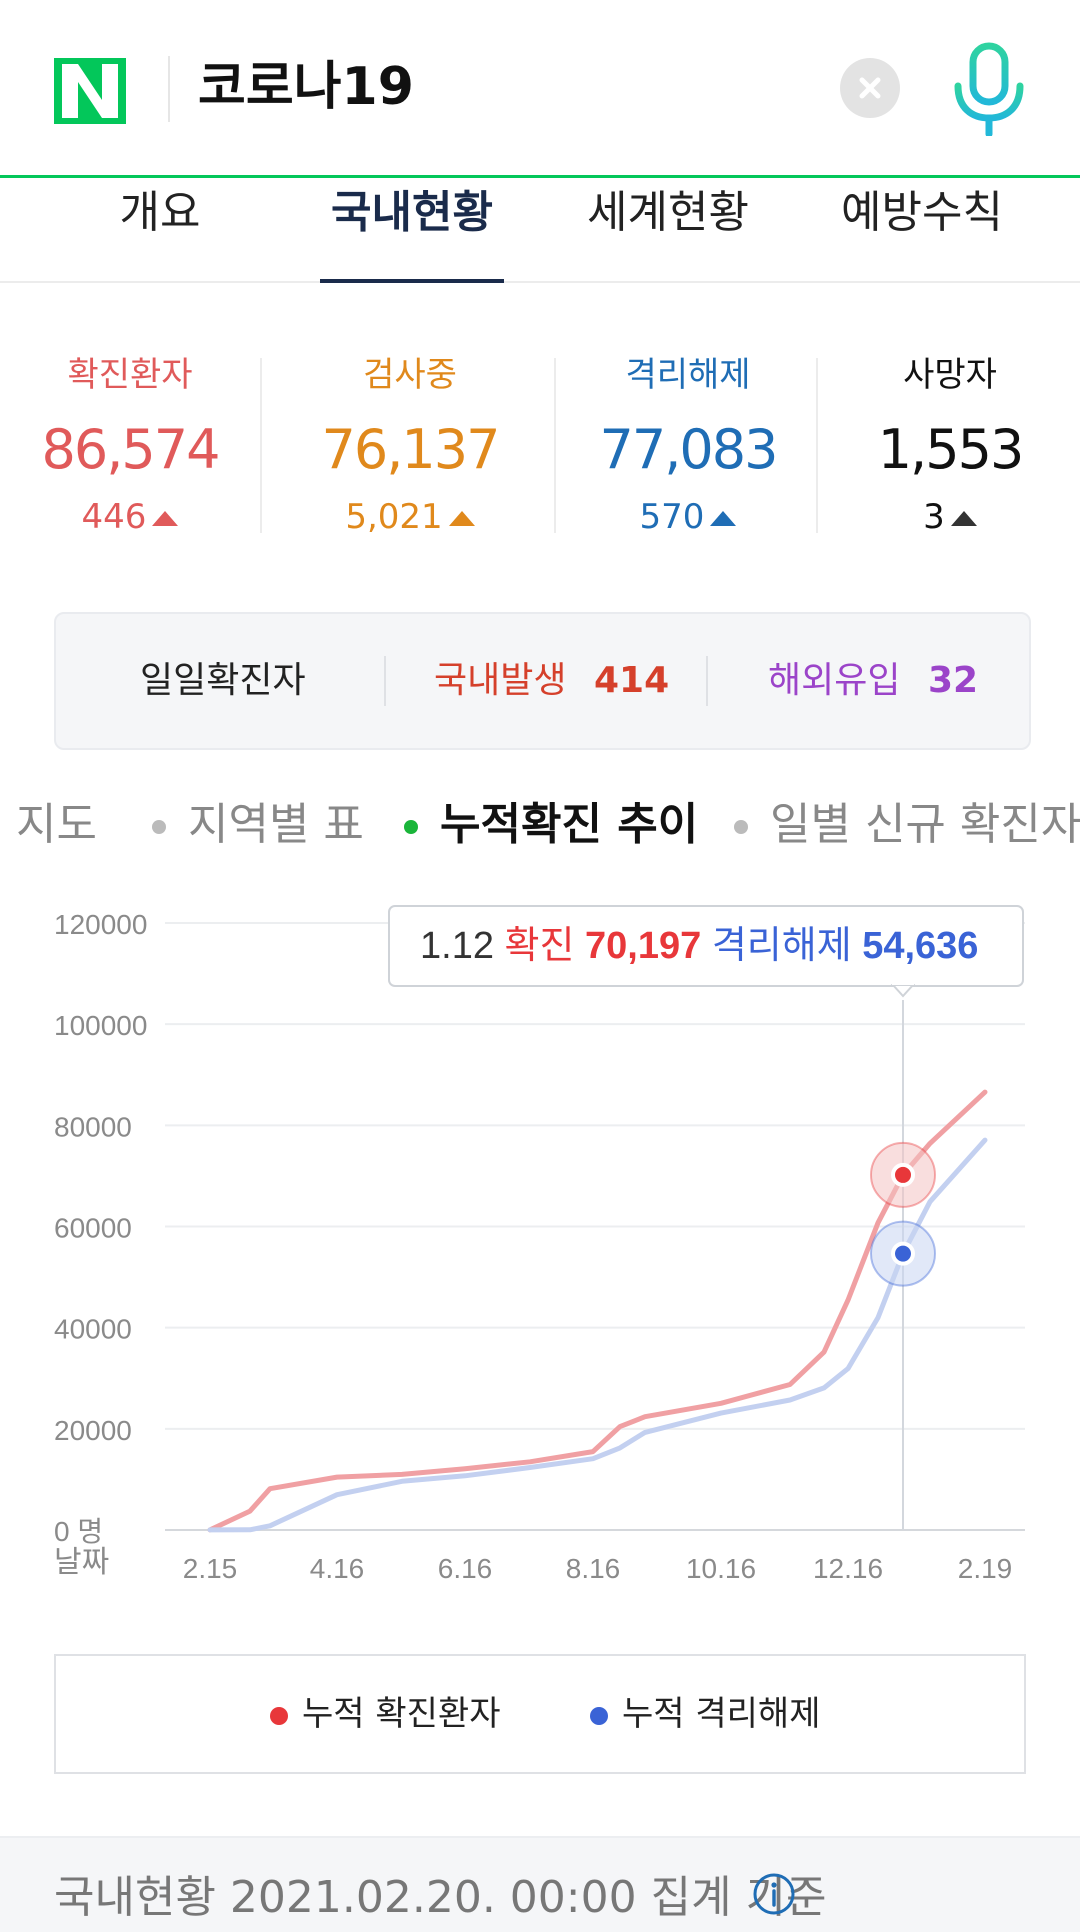  I want to click on y-tick-label: 80000, so click(93, 1126).